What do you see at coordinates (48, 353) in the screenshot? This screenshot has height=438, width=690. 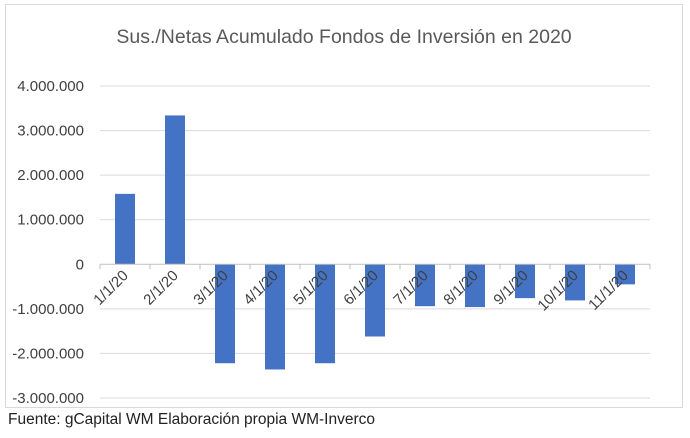 I see `y-tick-label: -2.000.000` at bounding box center [48, 353].